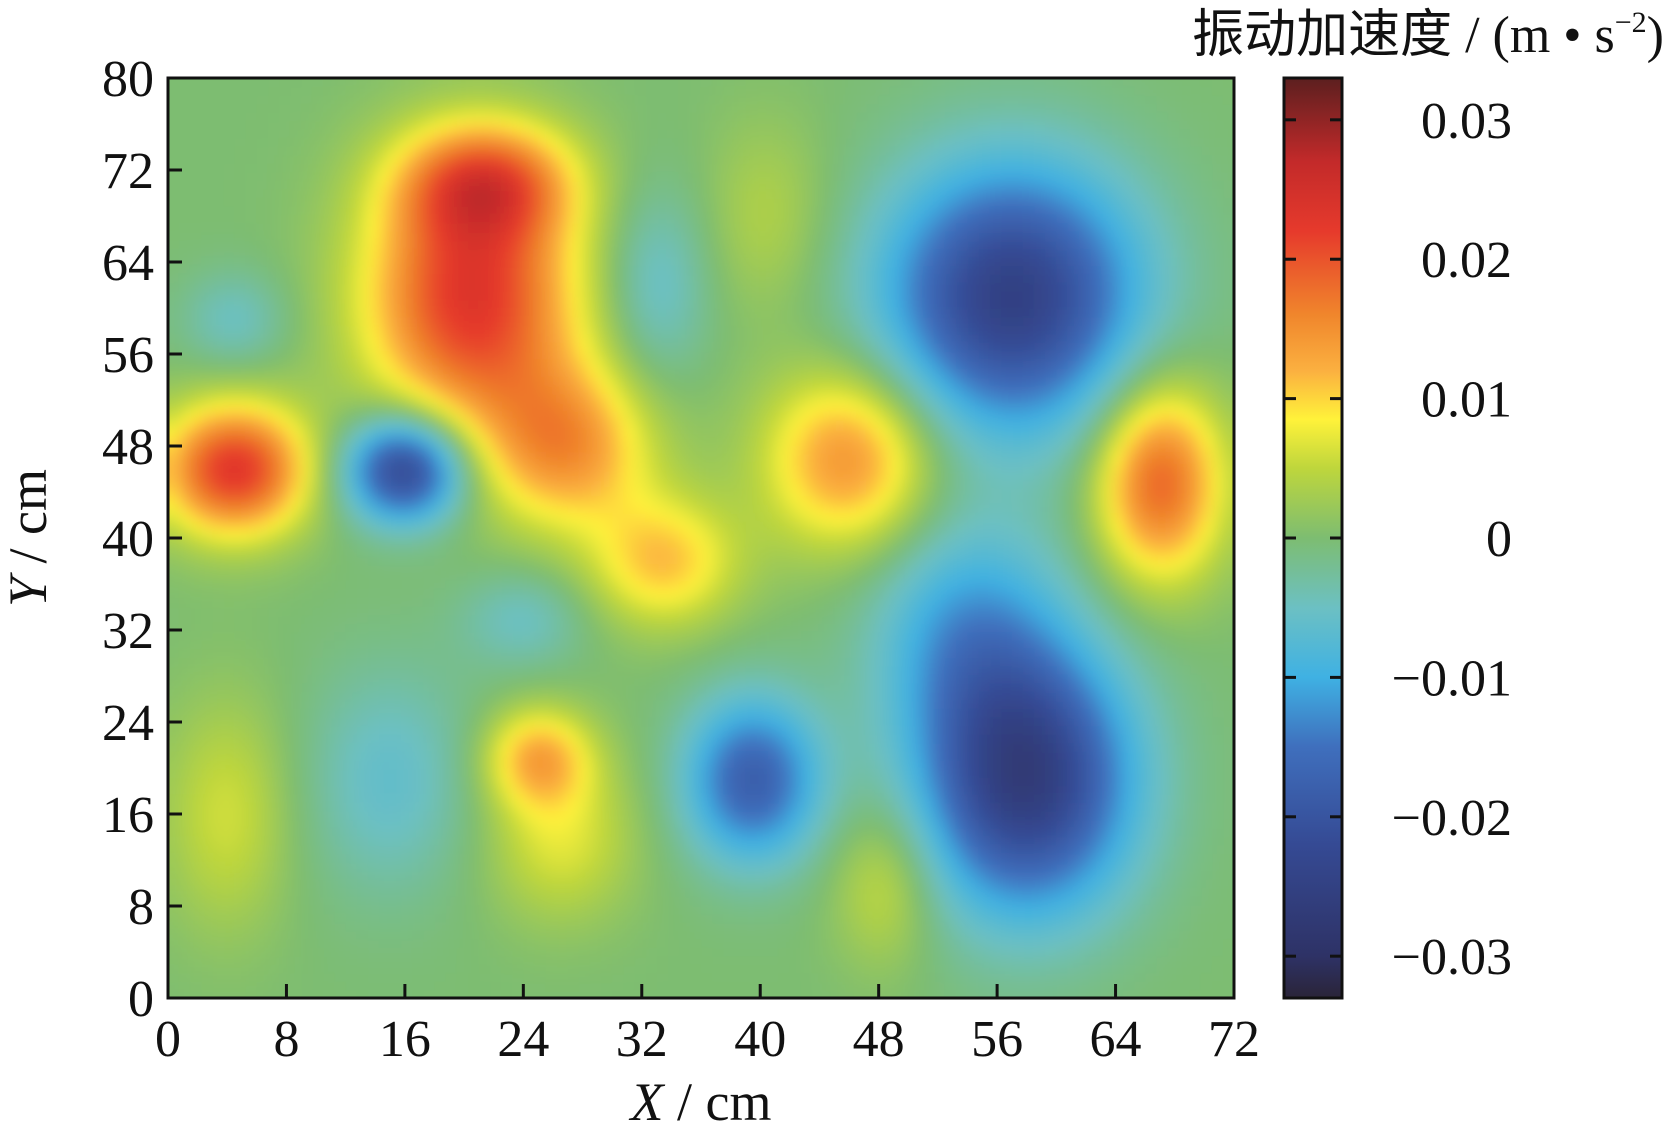 This screenshot has height=1129, width=1669. Describe the element at coordinates (128, 171) in the screenshot. I see `y-tick-label: 72` at that location.